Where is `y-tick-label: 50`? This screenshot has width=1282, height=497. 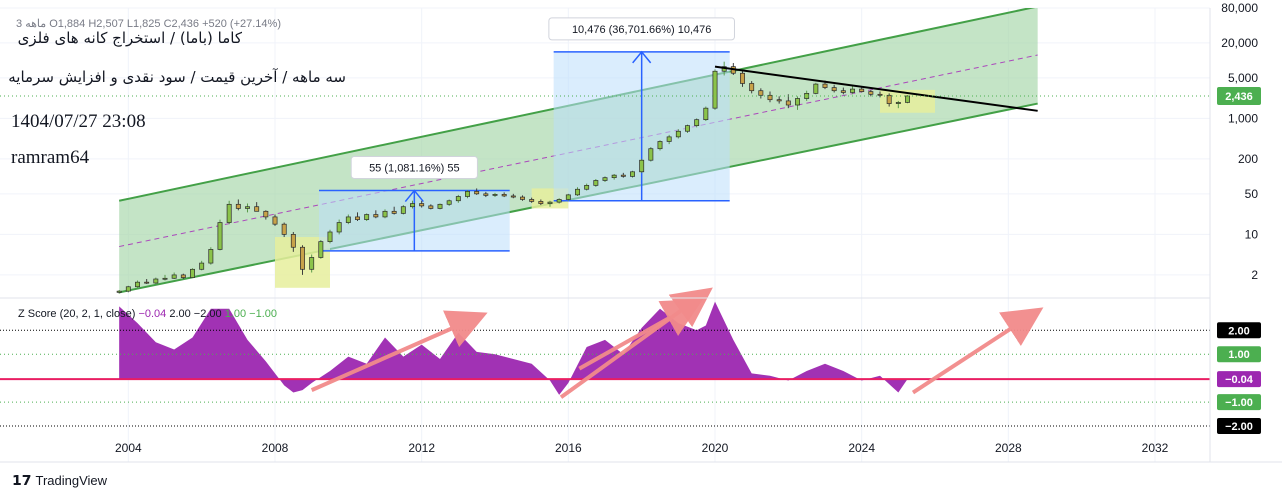 y-tick-label: 50 is located at coordinates (1252, 194).